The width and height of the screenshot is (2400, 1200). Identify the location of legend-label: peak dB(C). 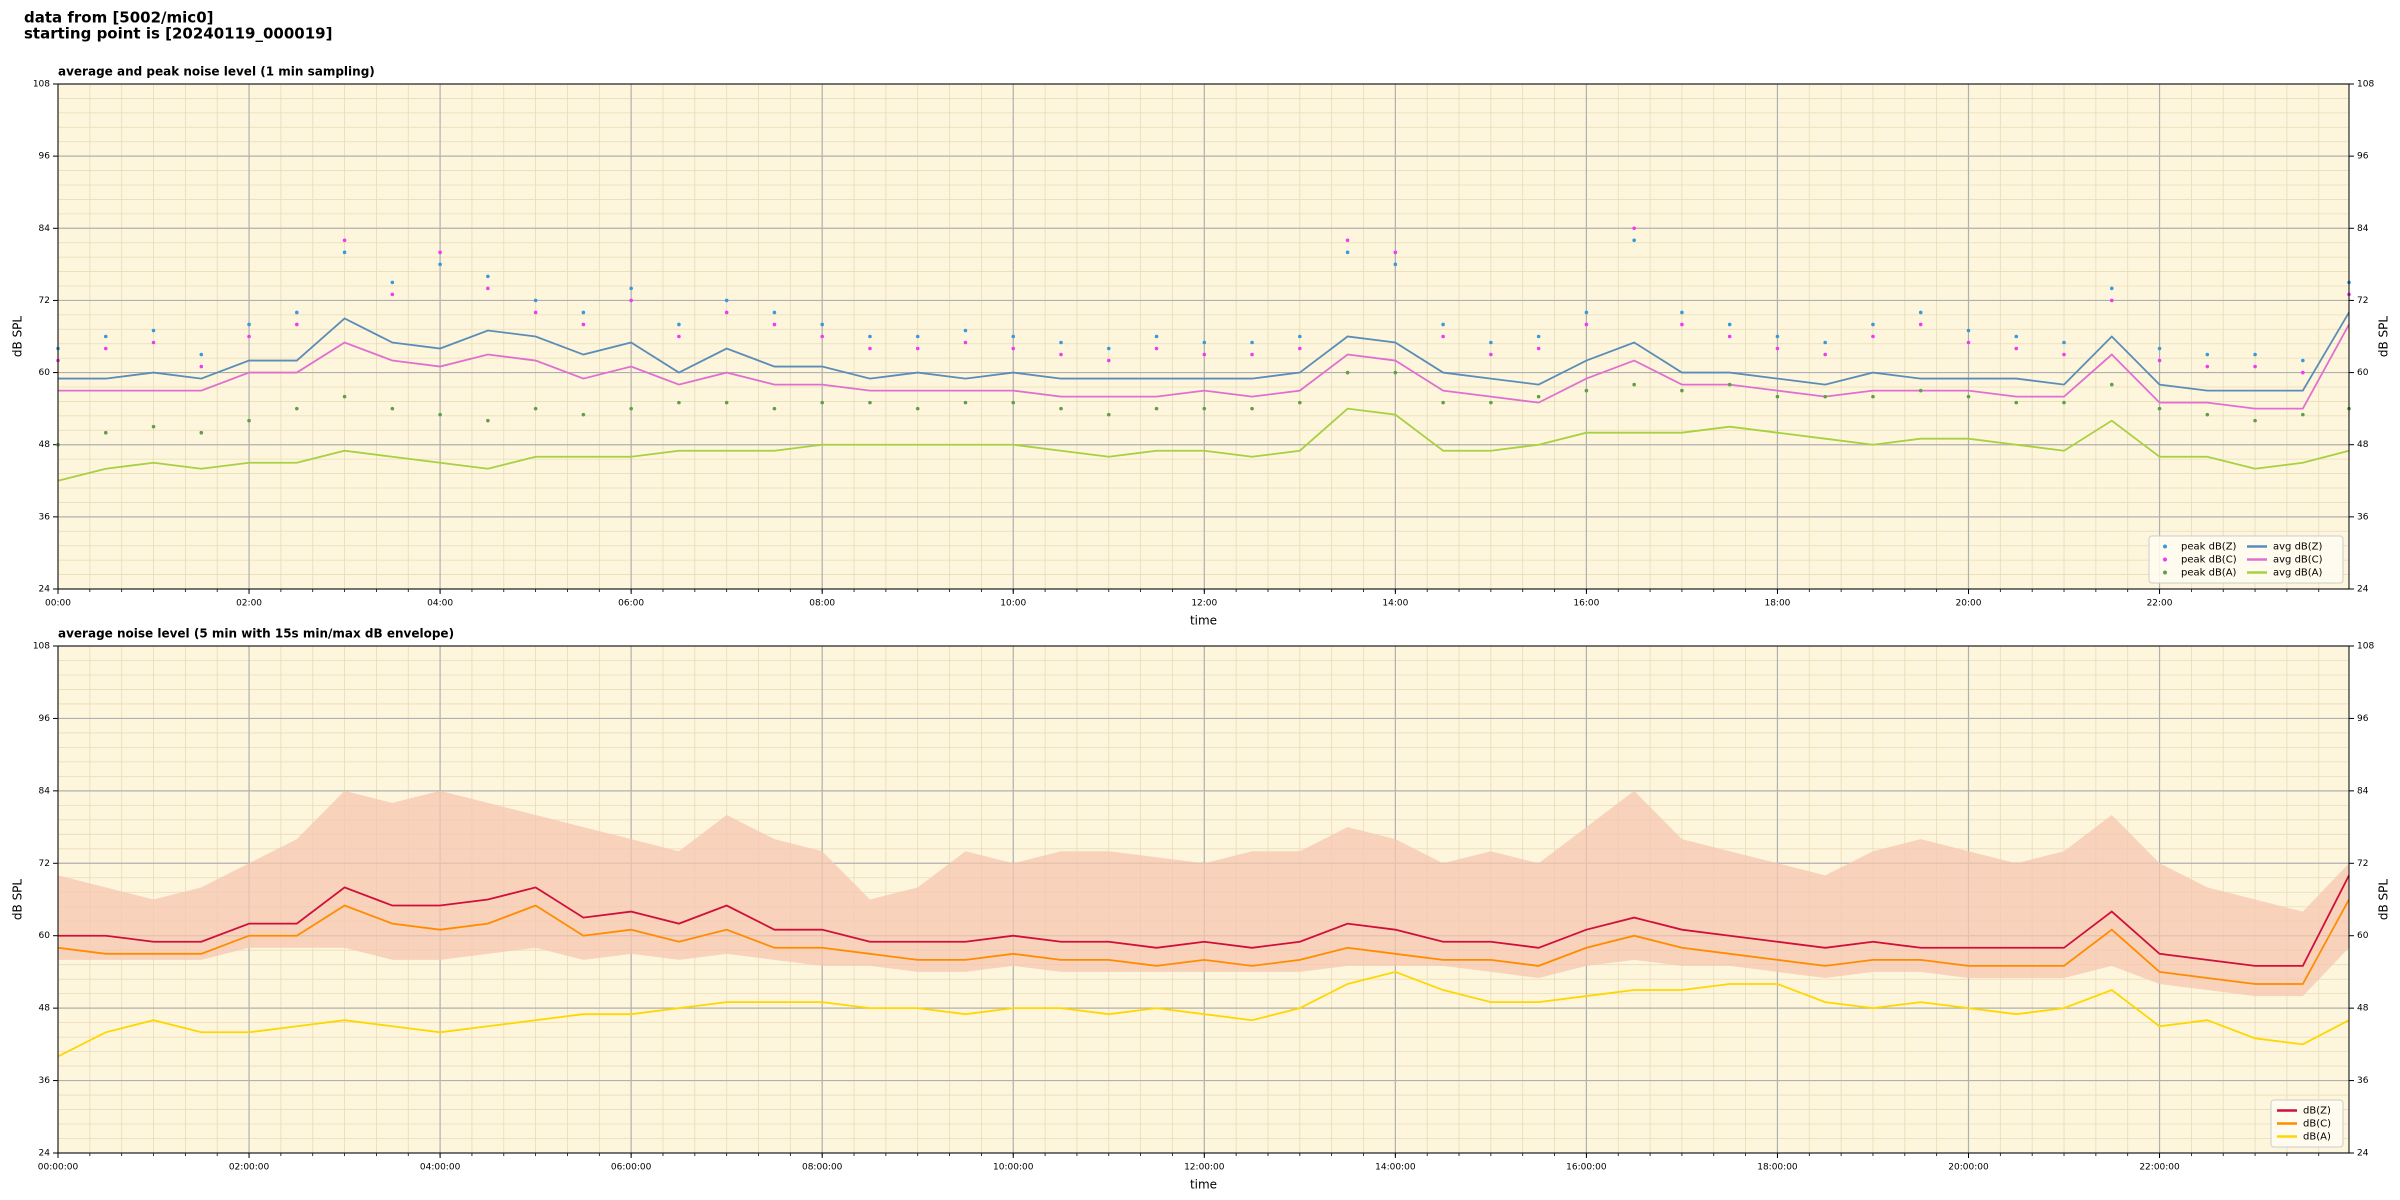
(2209, 560).